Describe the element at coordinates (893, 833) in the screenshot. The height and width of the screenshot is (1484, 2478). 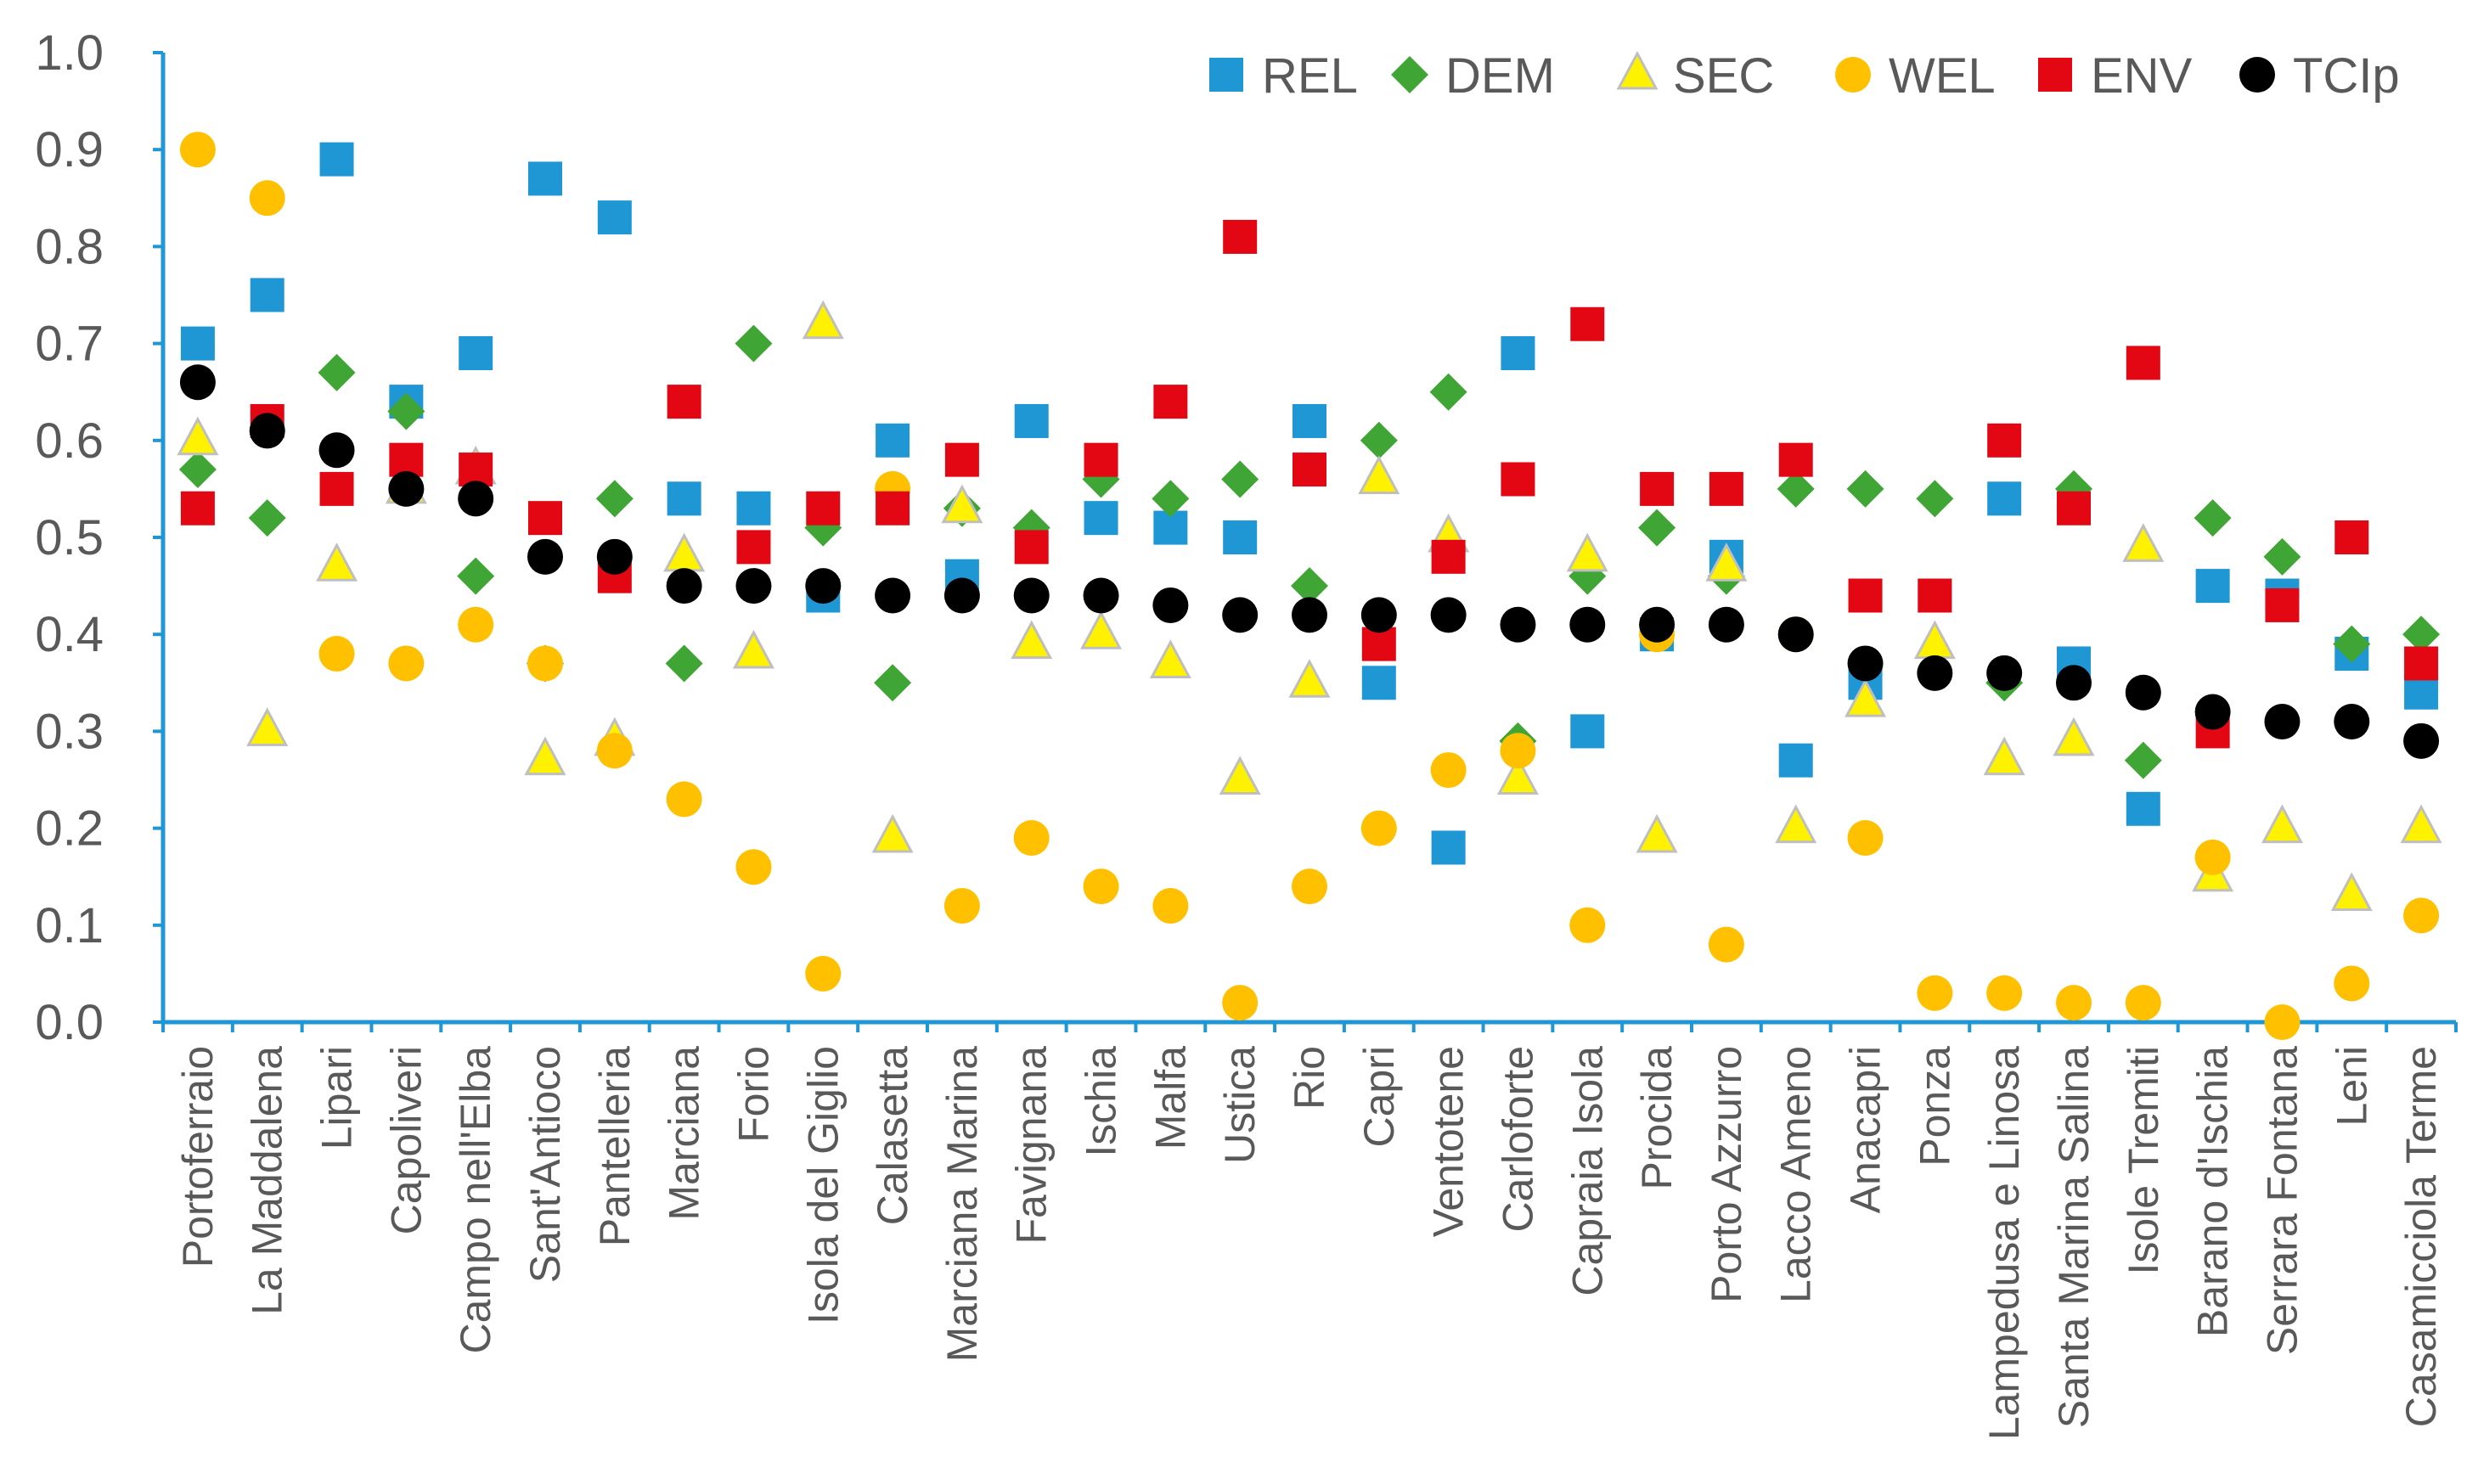
I see `point-sec-calasetta` at that location.